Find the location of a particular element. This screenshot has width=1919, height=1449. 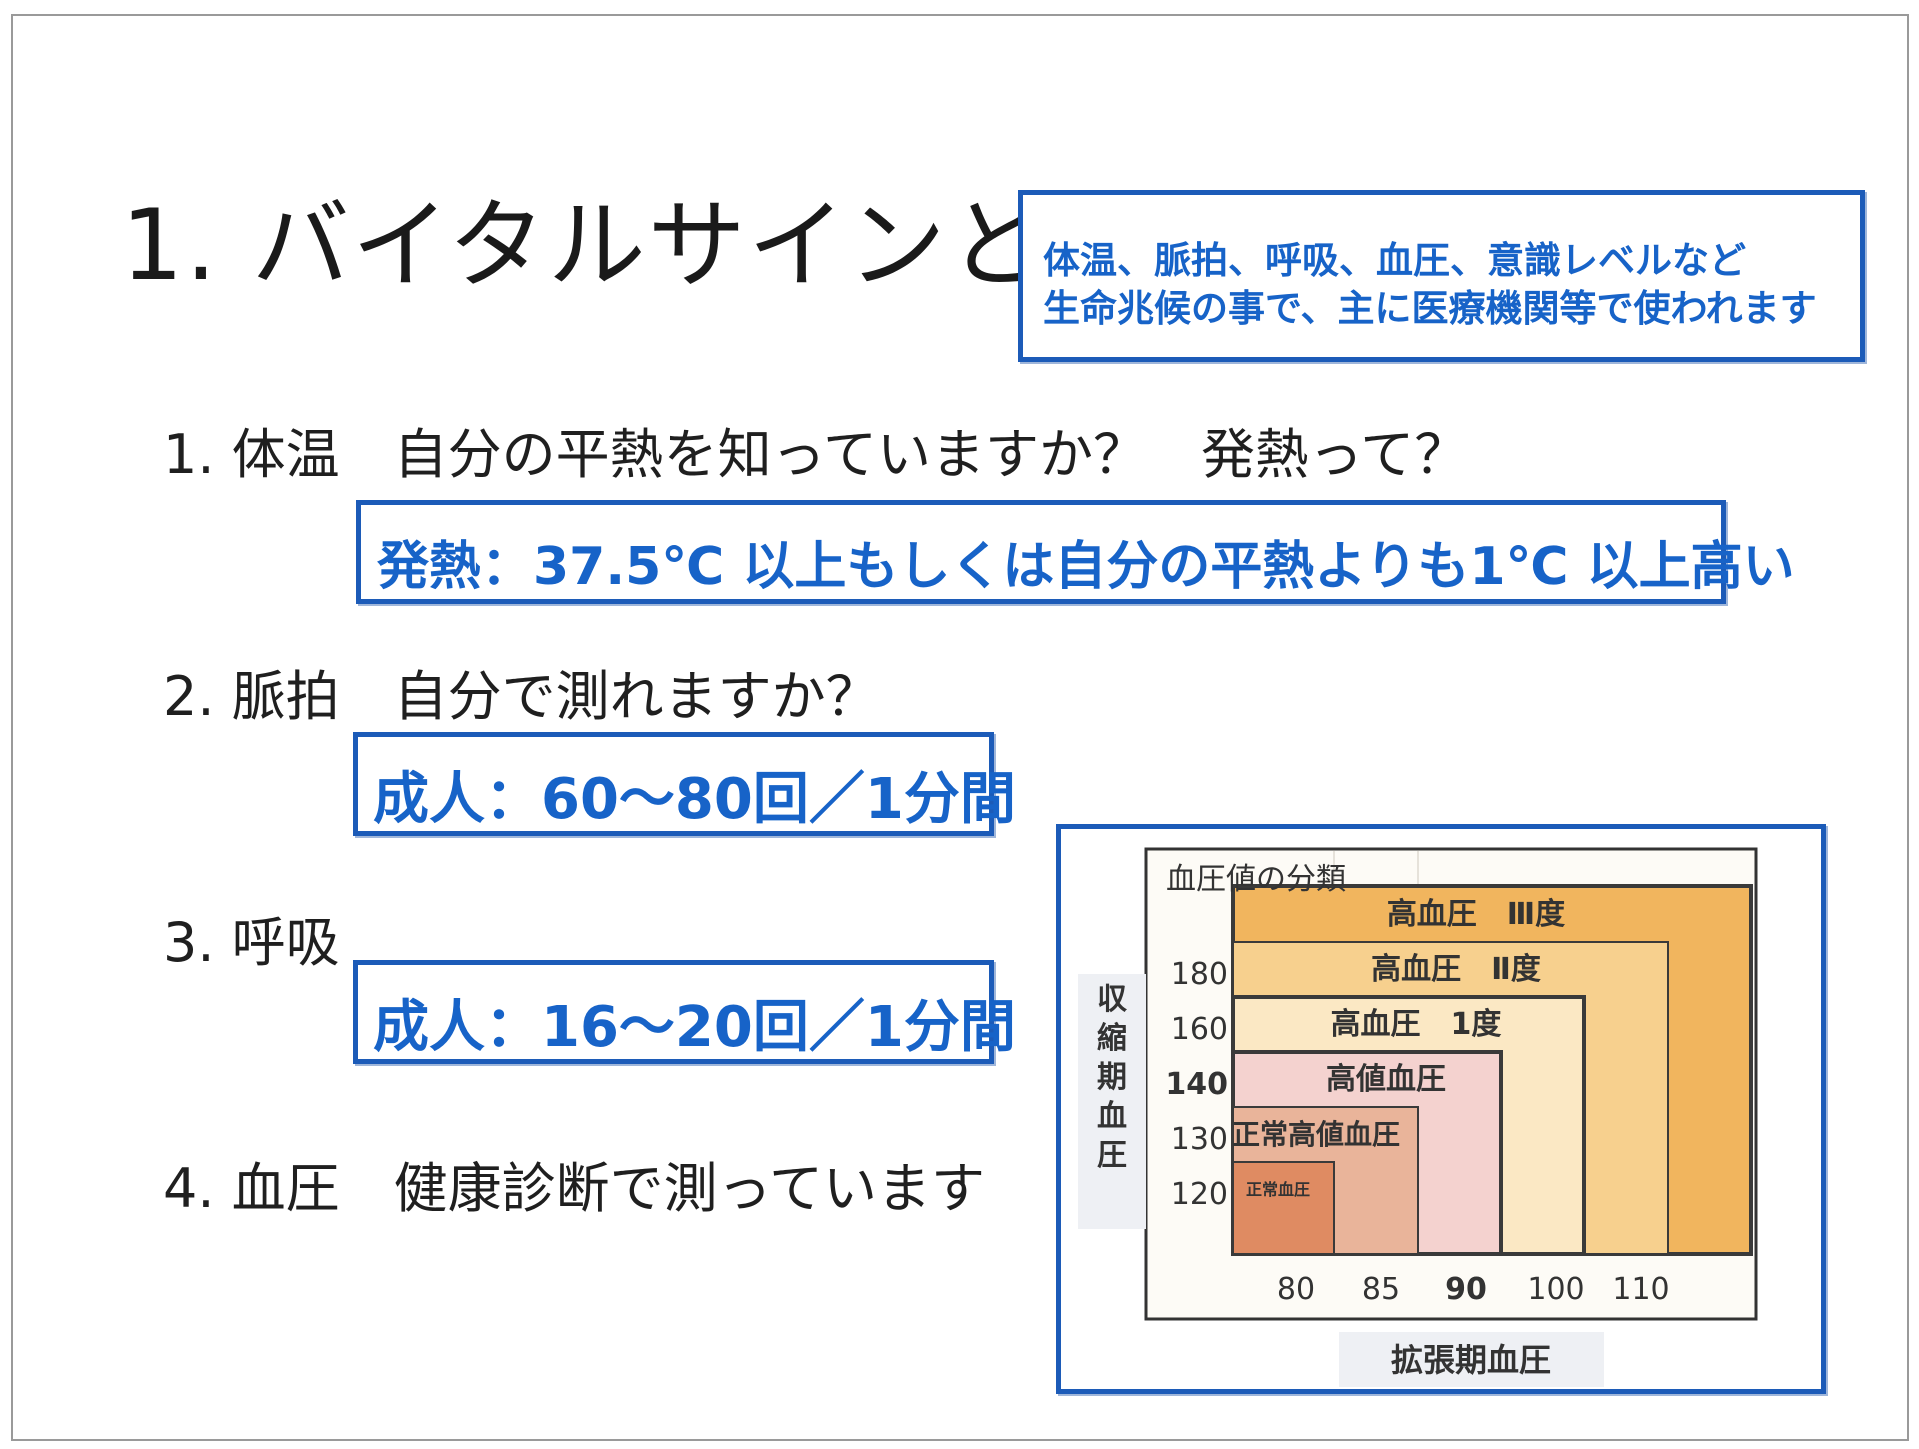

x-tick-label: 85 is located at coordinates (1381, 1289).